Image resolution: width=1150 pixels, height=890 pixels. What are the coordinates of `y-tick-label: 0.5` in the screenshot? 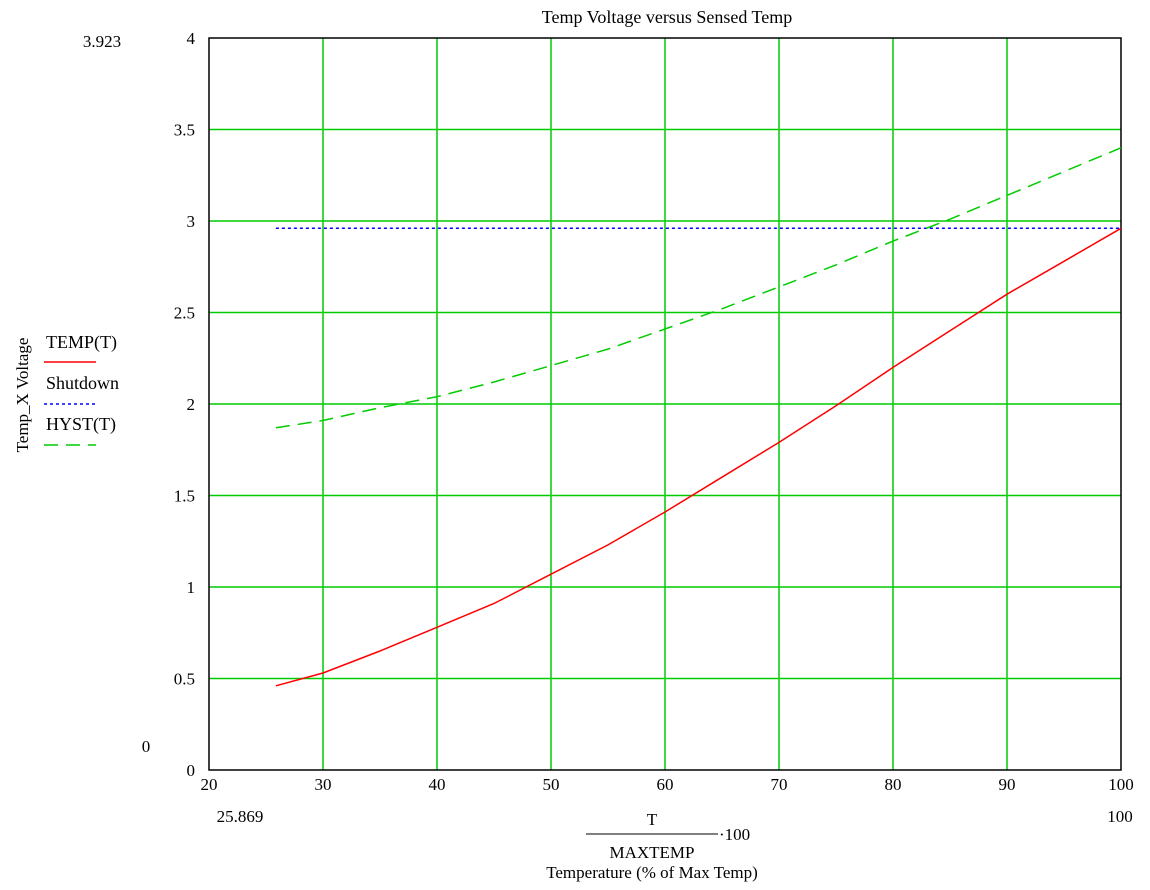 It's located at (184, 679).